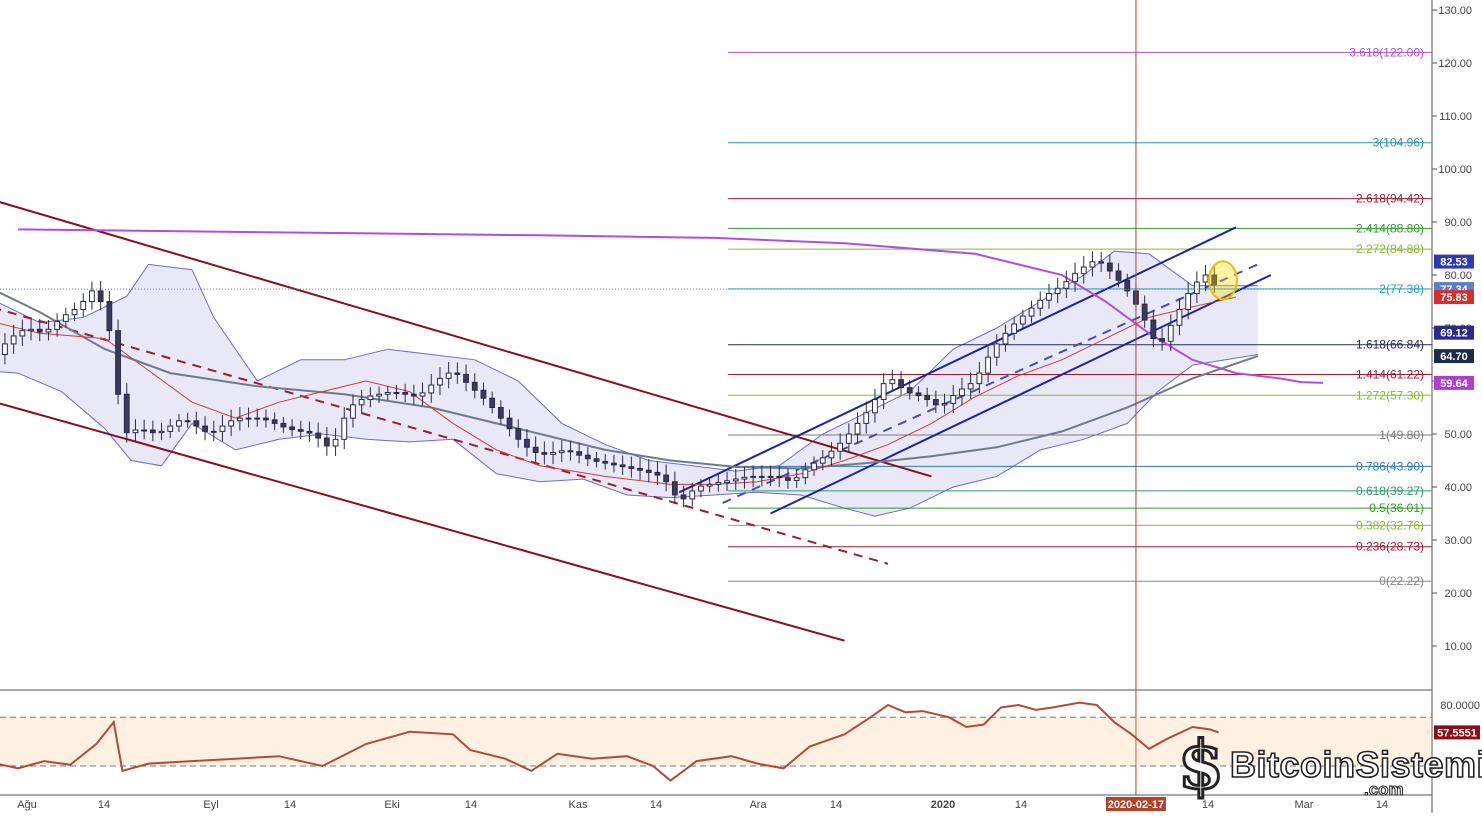 The image size is (1482, 818). I want to click on fib-level-label: 2.618(94.42), so click(1390, 199).